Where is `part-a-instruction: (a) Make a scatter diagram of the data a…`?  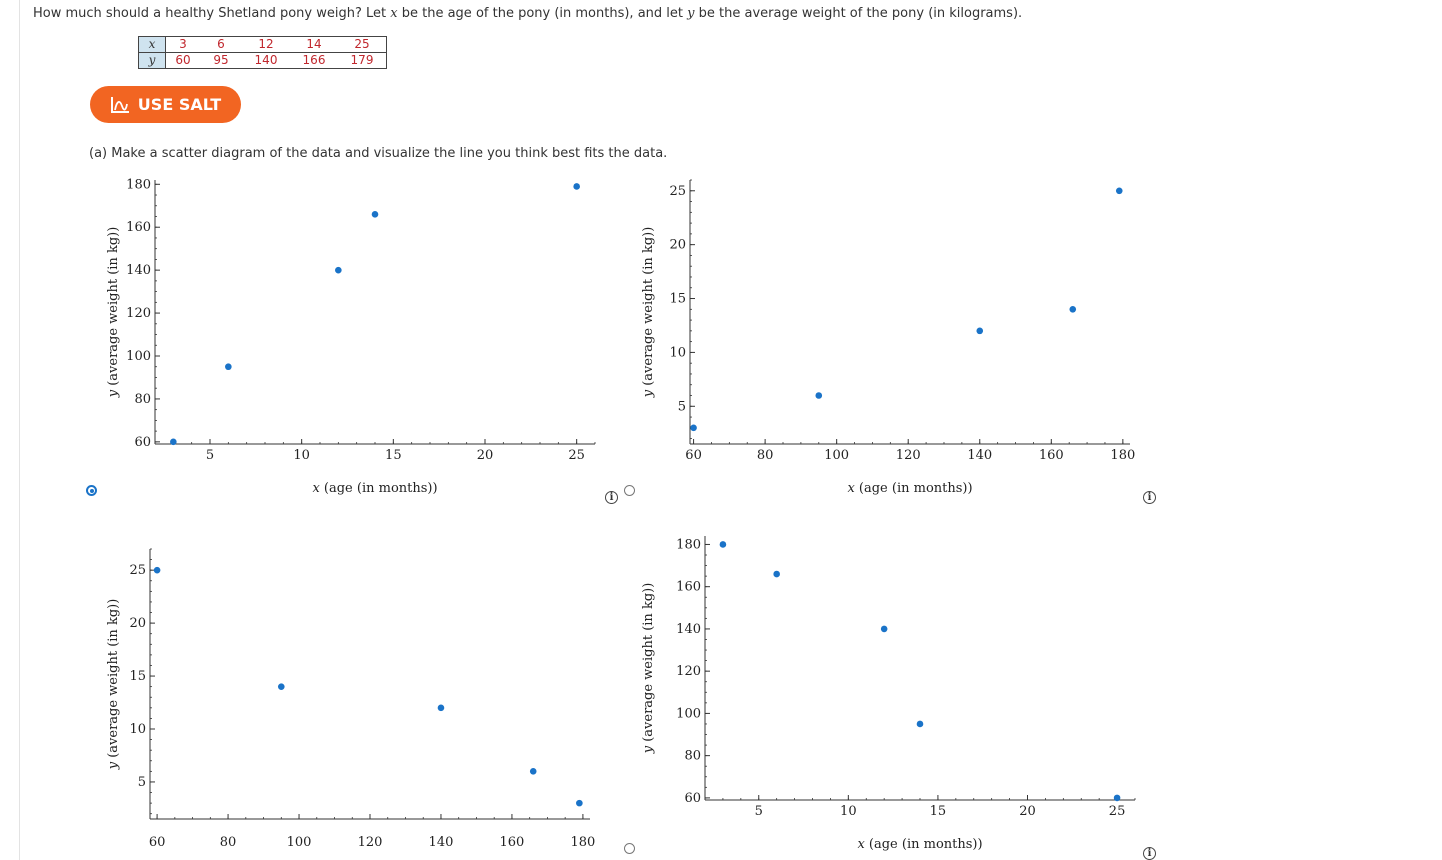 part-a-instruction: (a) Make a scatter diagram of the data a… is located at coordinates (378, 153).